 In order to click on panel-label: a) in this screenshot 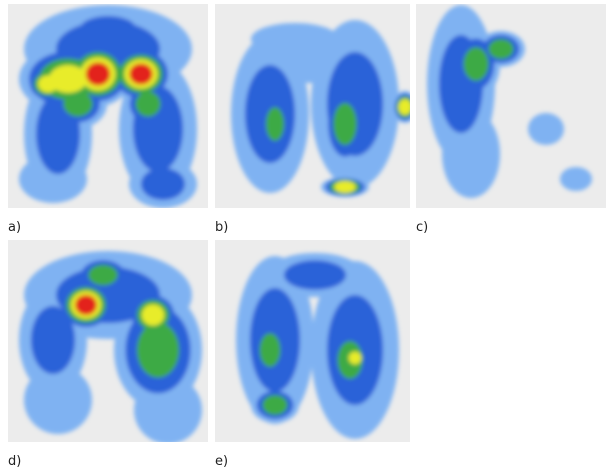, I will do `click(14, 227)`.